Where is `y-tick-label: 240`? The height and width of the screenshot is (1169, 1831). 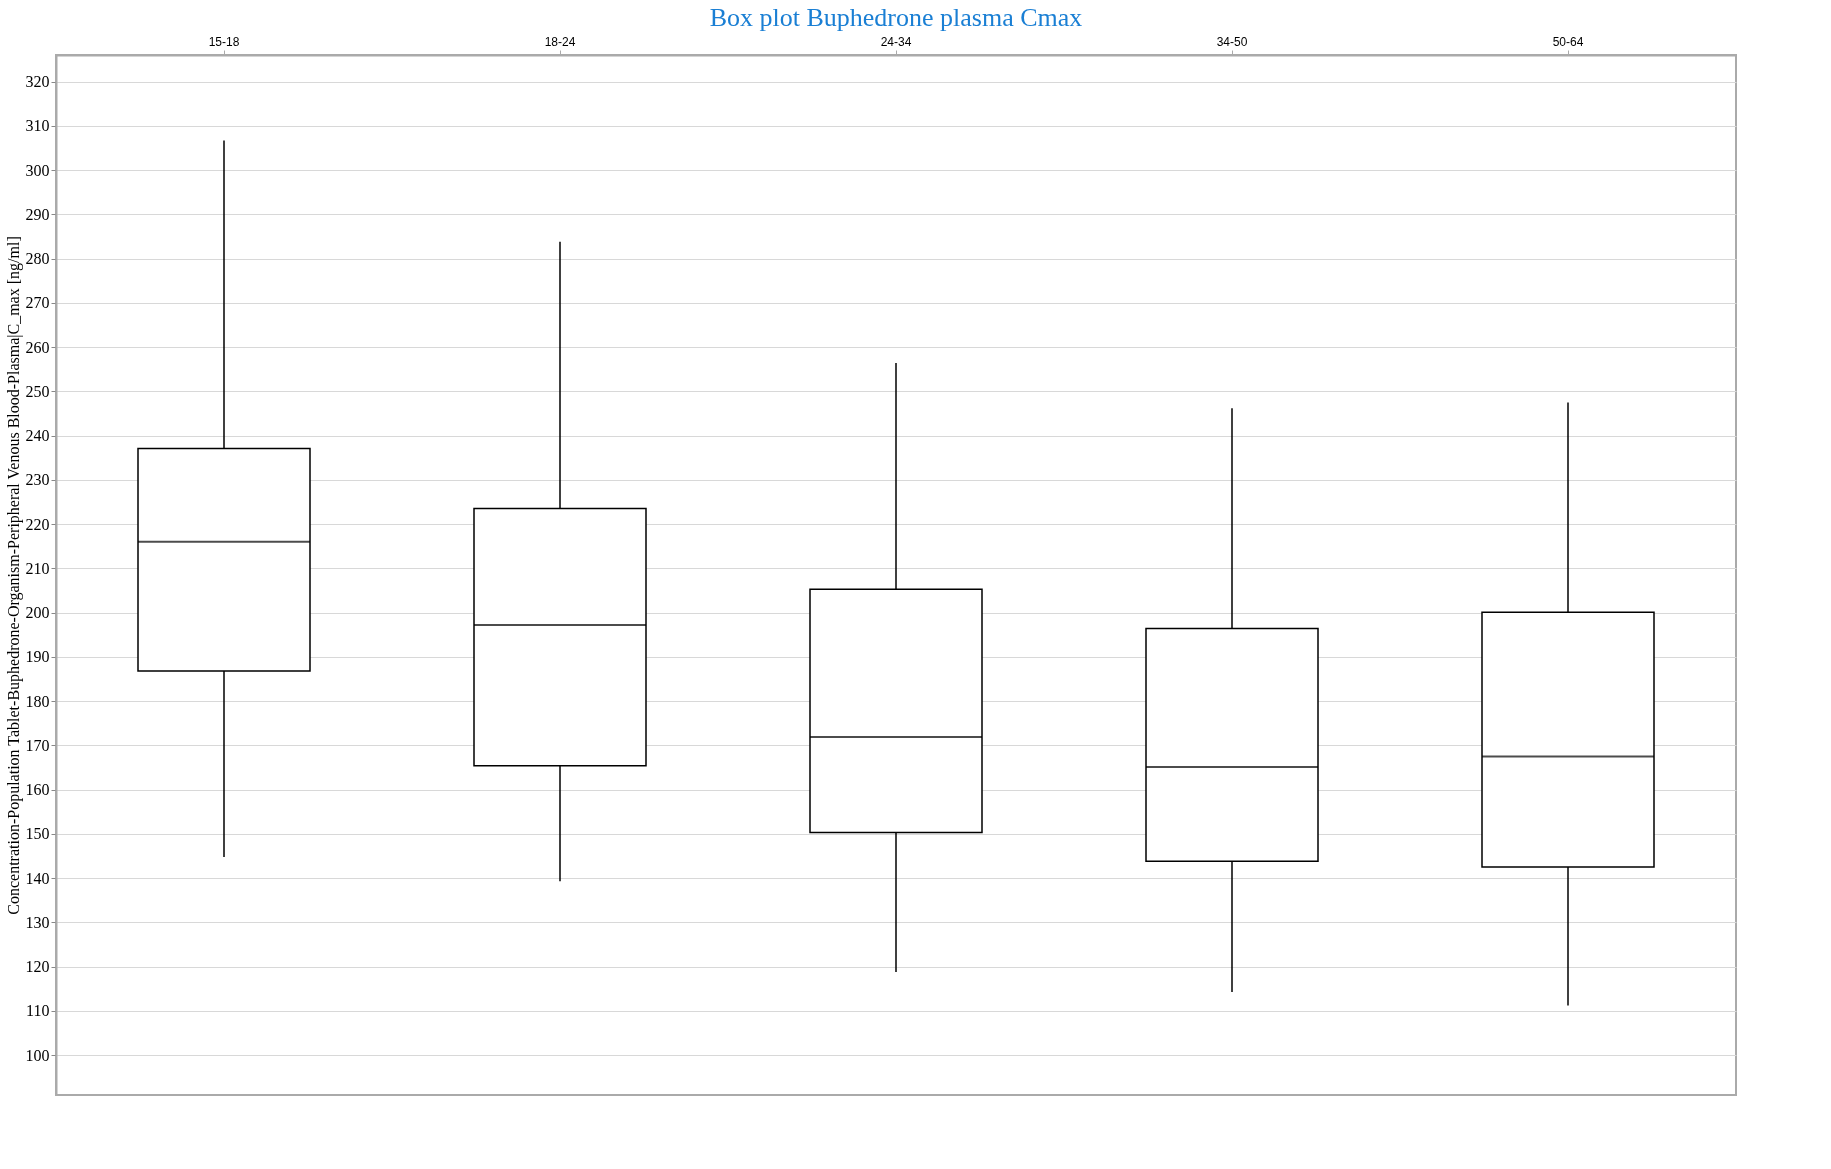 y-tick-label: 240 is located at coordinates (37, 436).